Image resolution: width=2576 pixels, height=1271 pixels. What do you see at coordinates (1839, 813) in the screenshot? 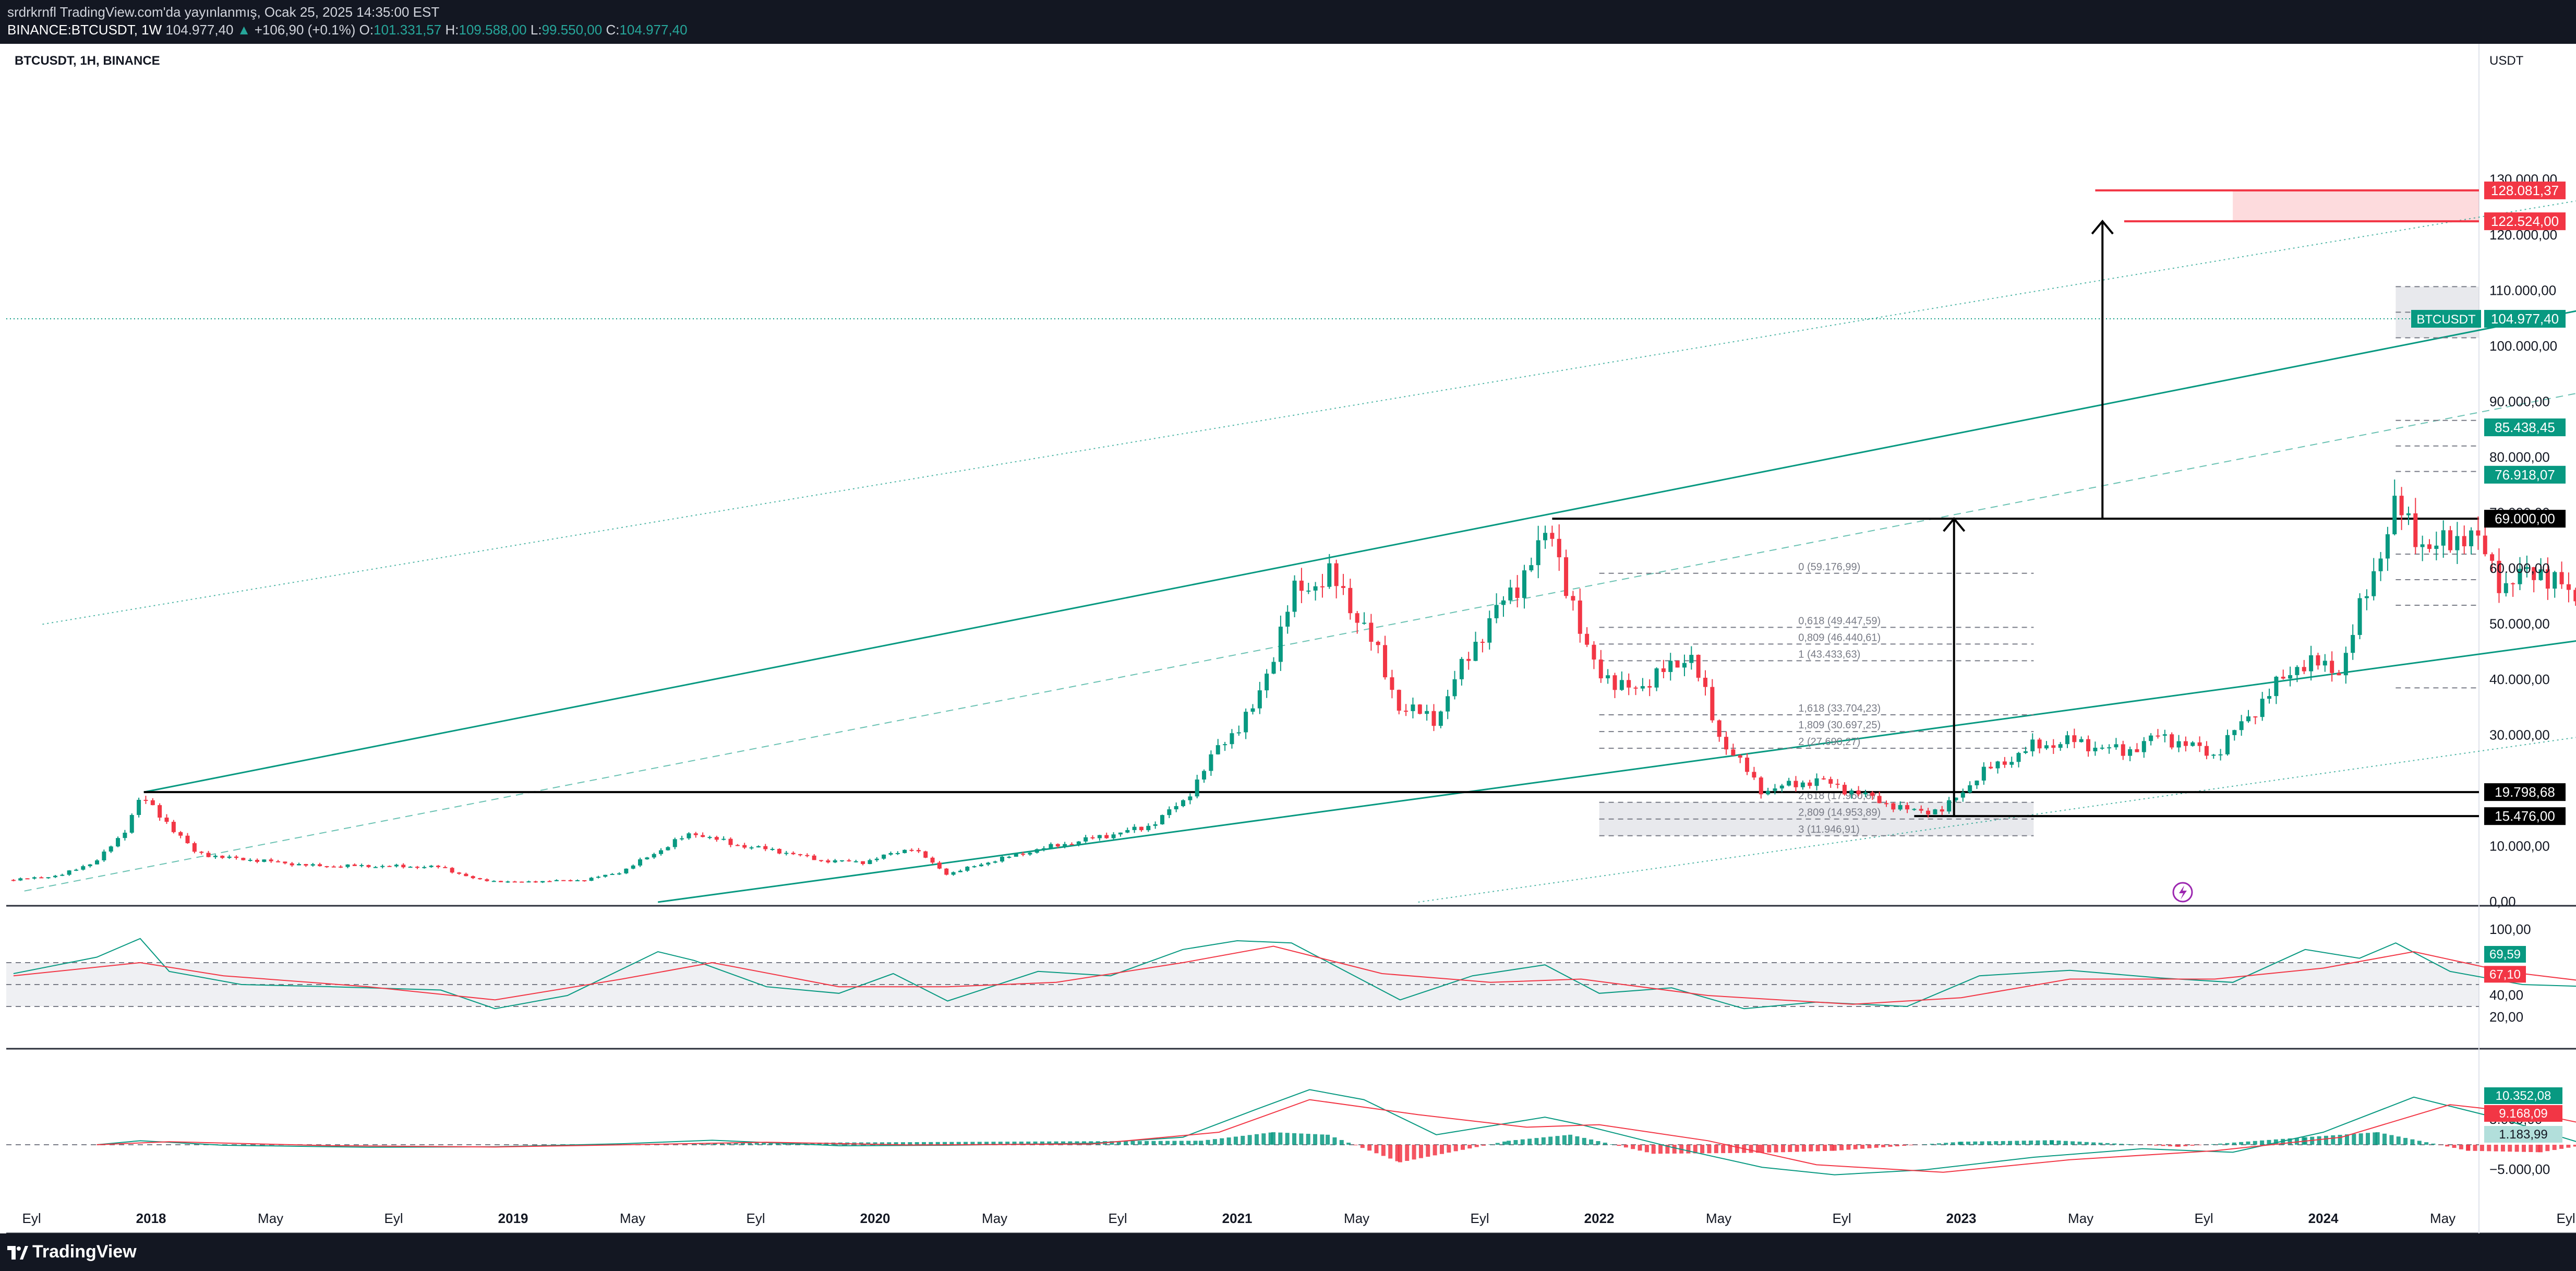
I see `fib-label: 2,809 (14.953,89)` at bounding box center [1839, 813].